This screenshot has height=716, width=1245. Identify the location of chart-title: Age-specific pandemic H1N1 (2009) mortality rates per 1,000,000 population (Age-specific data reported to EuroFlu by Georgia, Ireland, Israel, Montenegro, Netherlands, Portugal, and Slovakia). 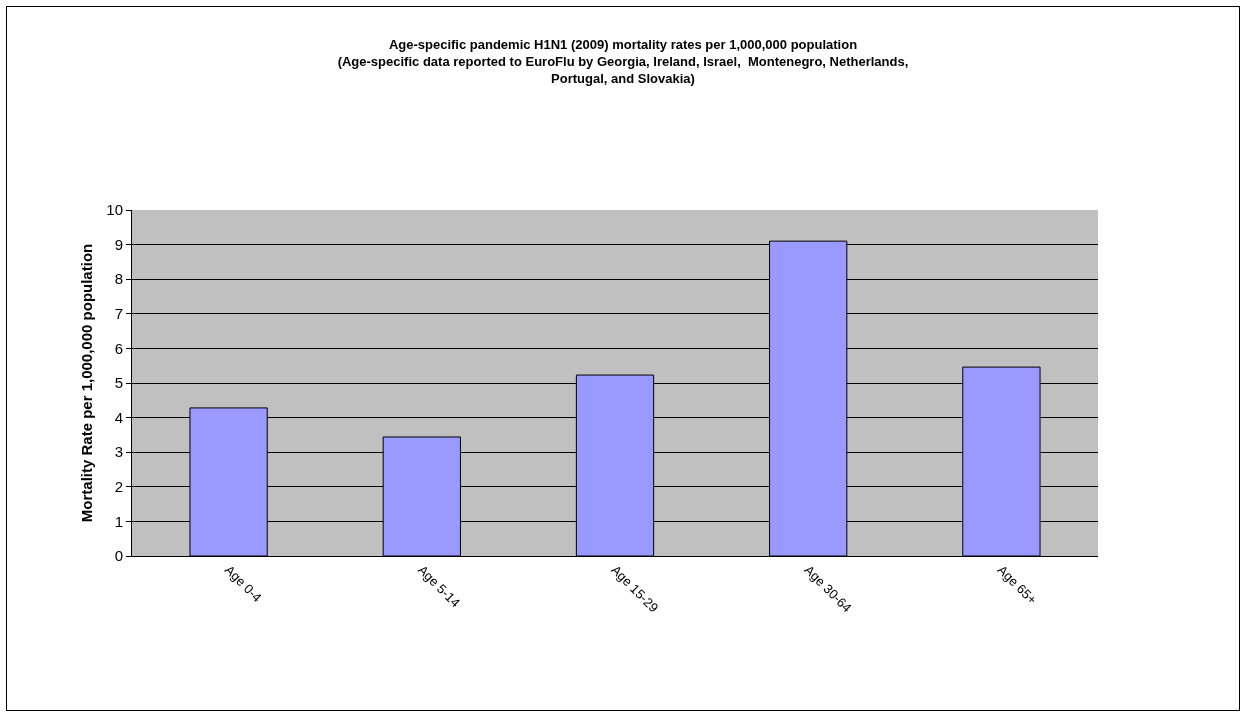
(623, 61).